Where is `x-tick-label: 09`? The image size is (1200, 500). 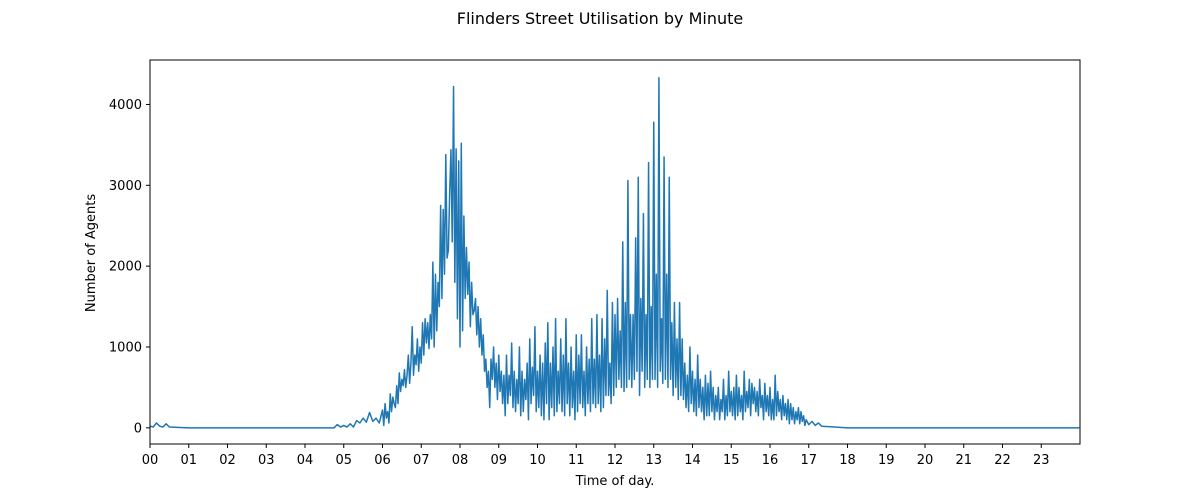 x-tick-label: 09 is located at coordinates (498, 460).